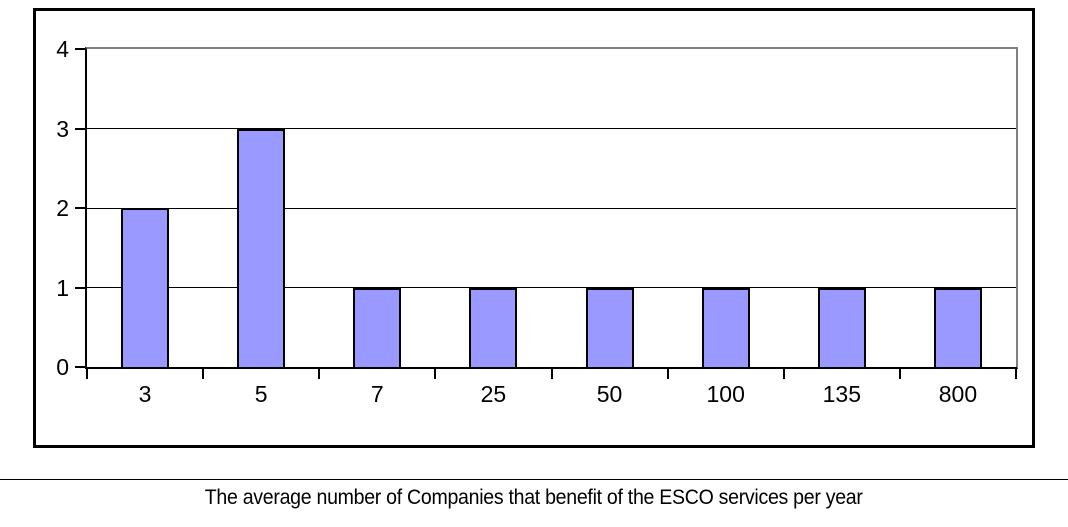  Describe the element at coordinates (62, 367) in the screenshot. I see `y-axis-label-0: 0` at that location.